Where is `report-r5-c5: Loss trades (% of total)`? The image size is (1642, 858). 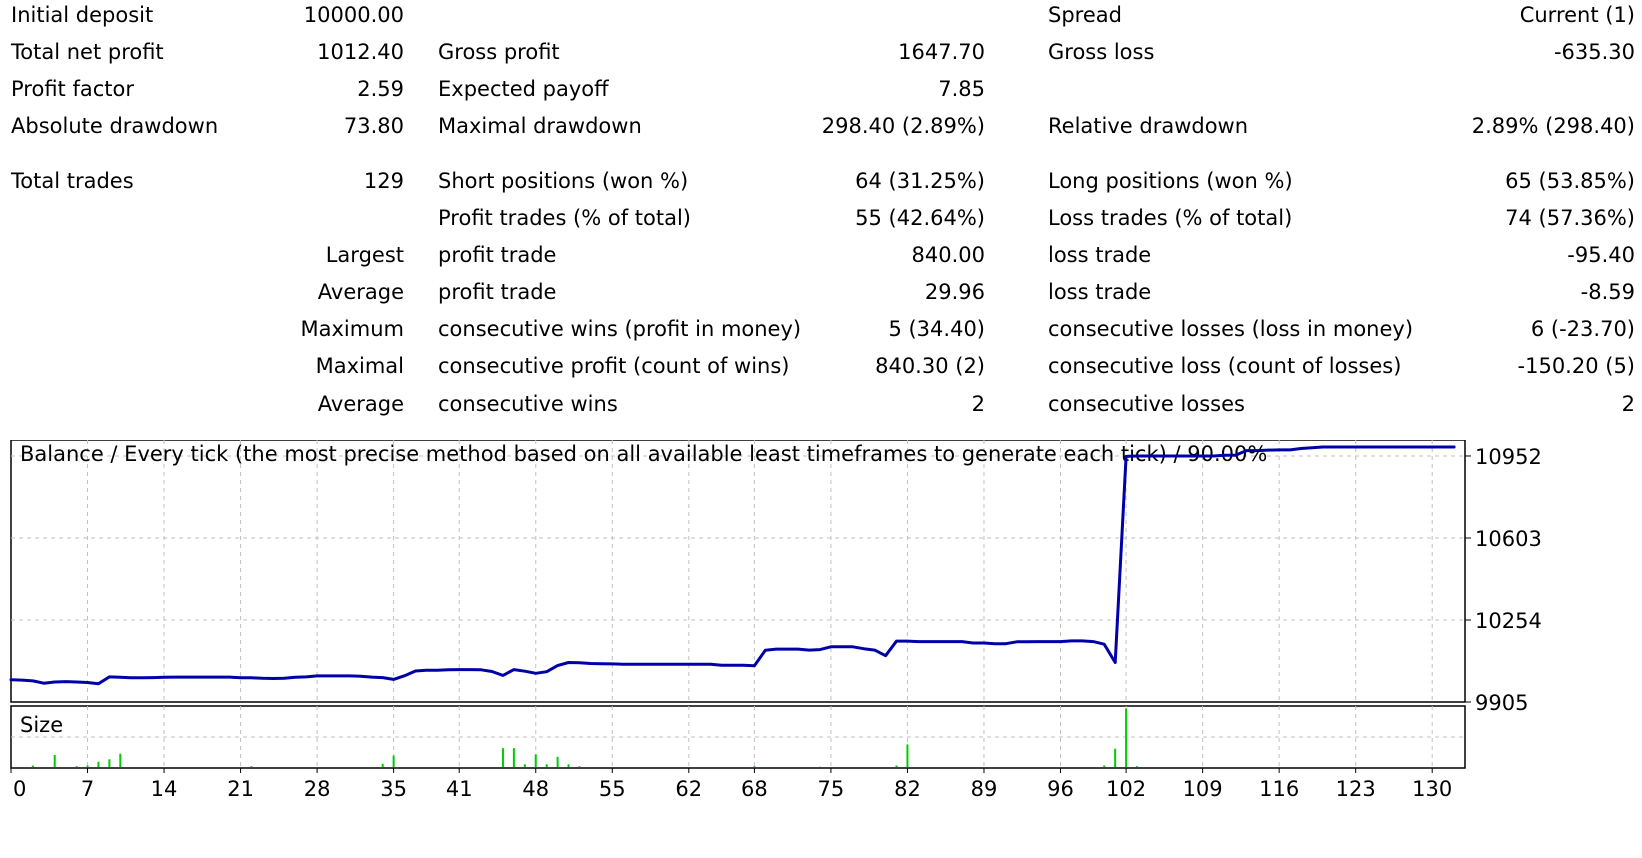
report-r5-c5: Loss trades (% of total) is located at coordinates (1170, 218).